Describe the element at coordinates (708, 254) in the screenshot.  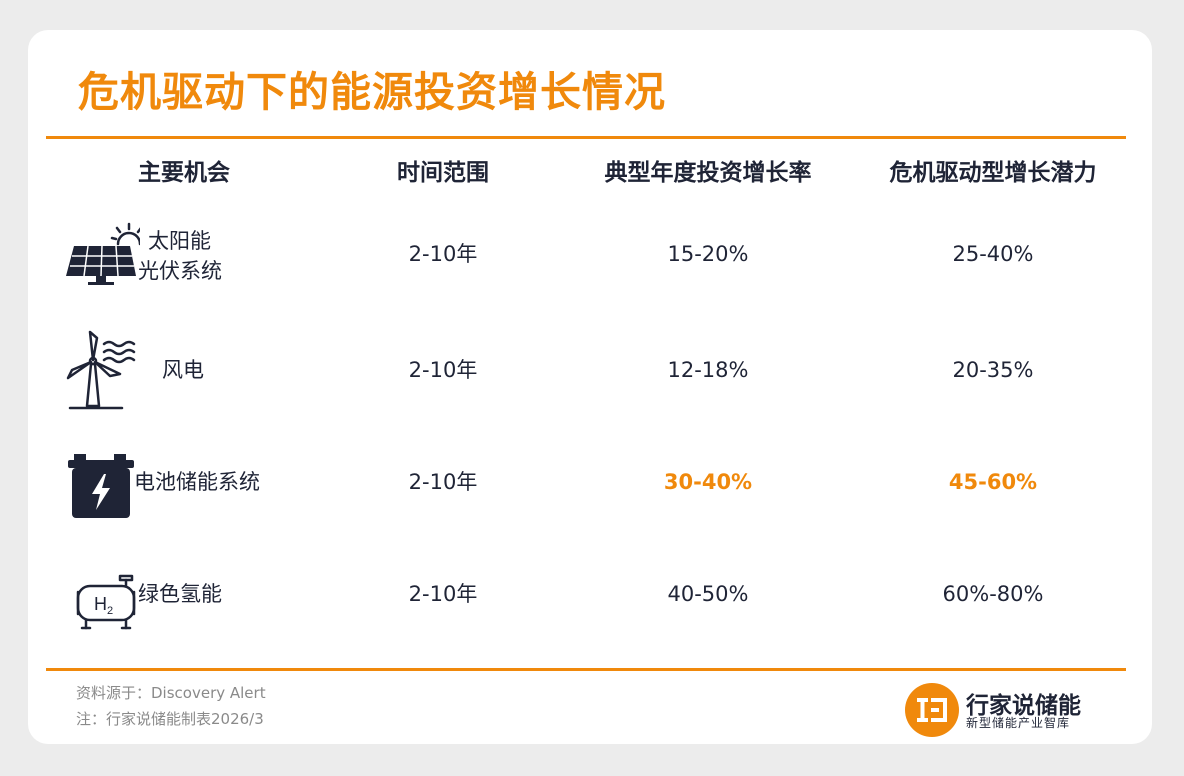
I see `row-growth: 15-20%` at that location.